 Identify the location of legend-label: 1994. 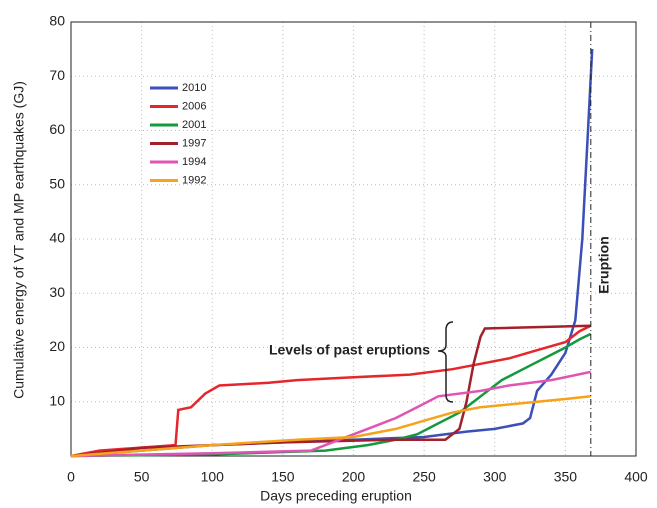
(194, 162).